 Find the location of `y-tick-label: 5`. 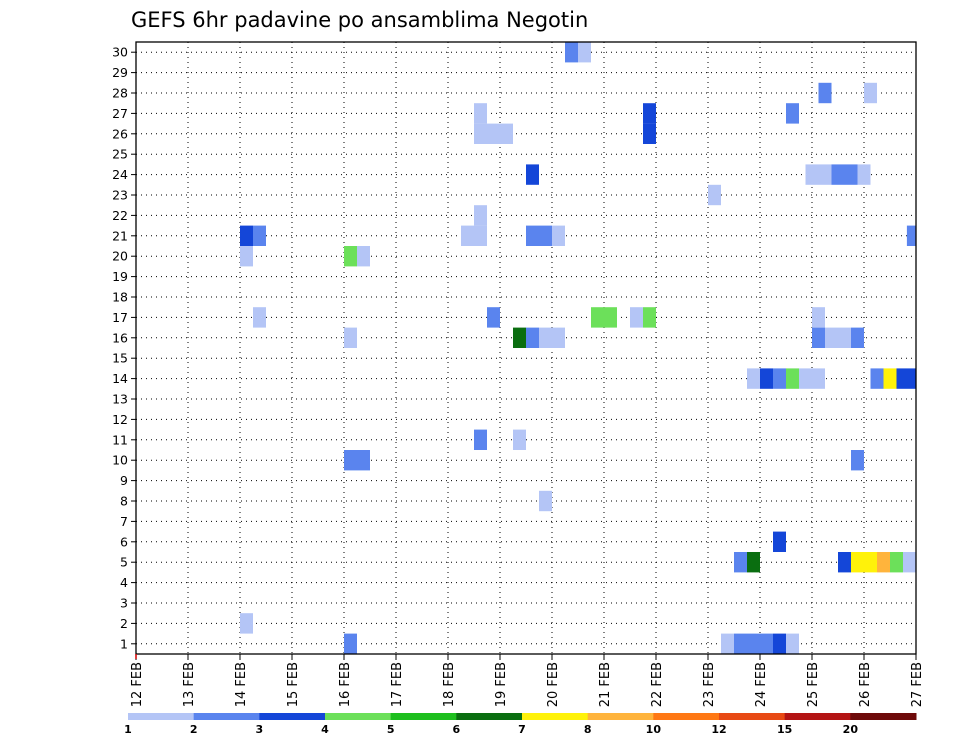

y-tick-label: 5 is located at coordinates (124, 562).